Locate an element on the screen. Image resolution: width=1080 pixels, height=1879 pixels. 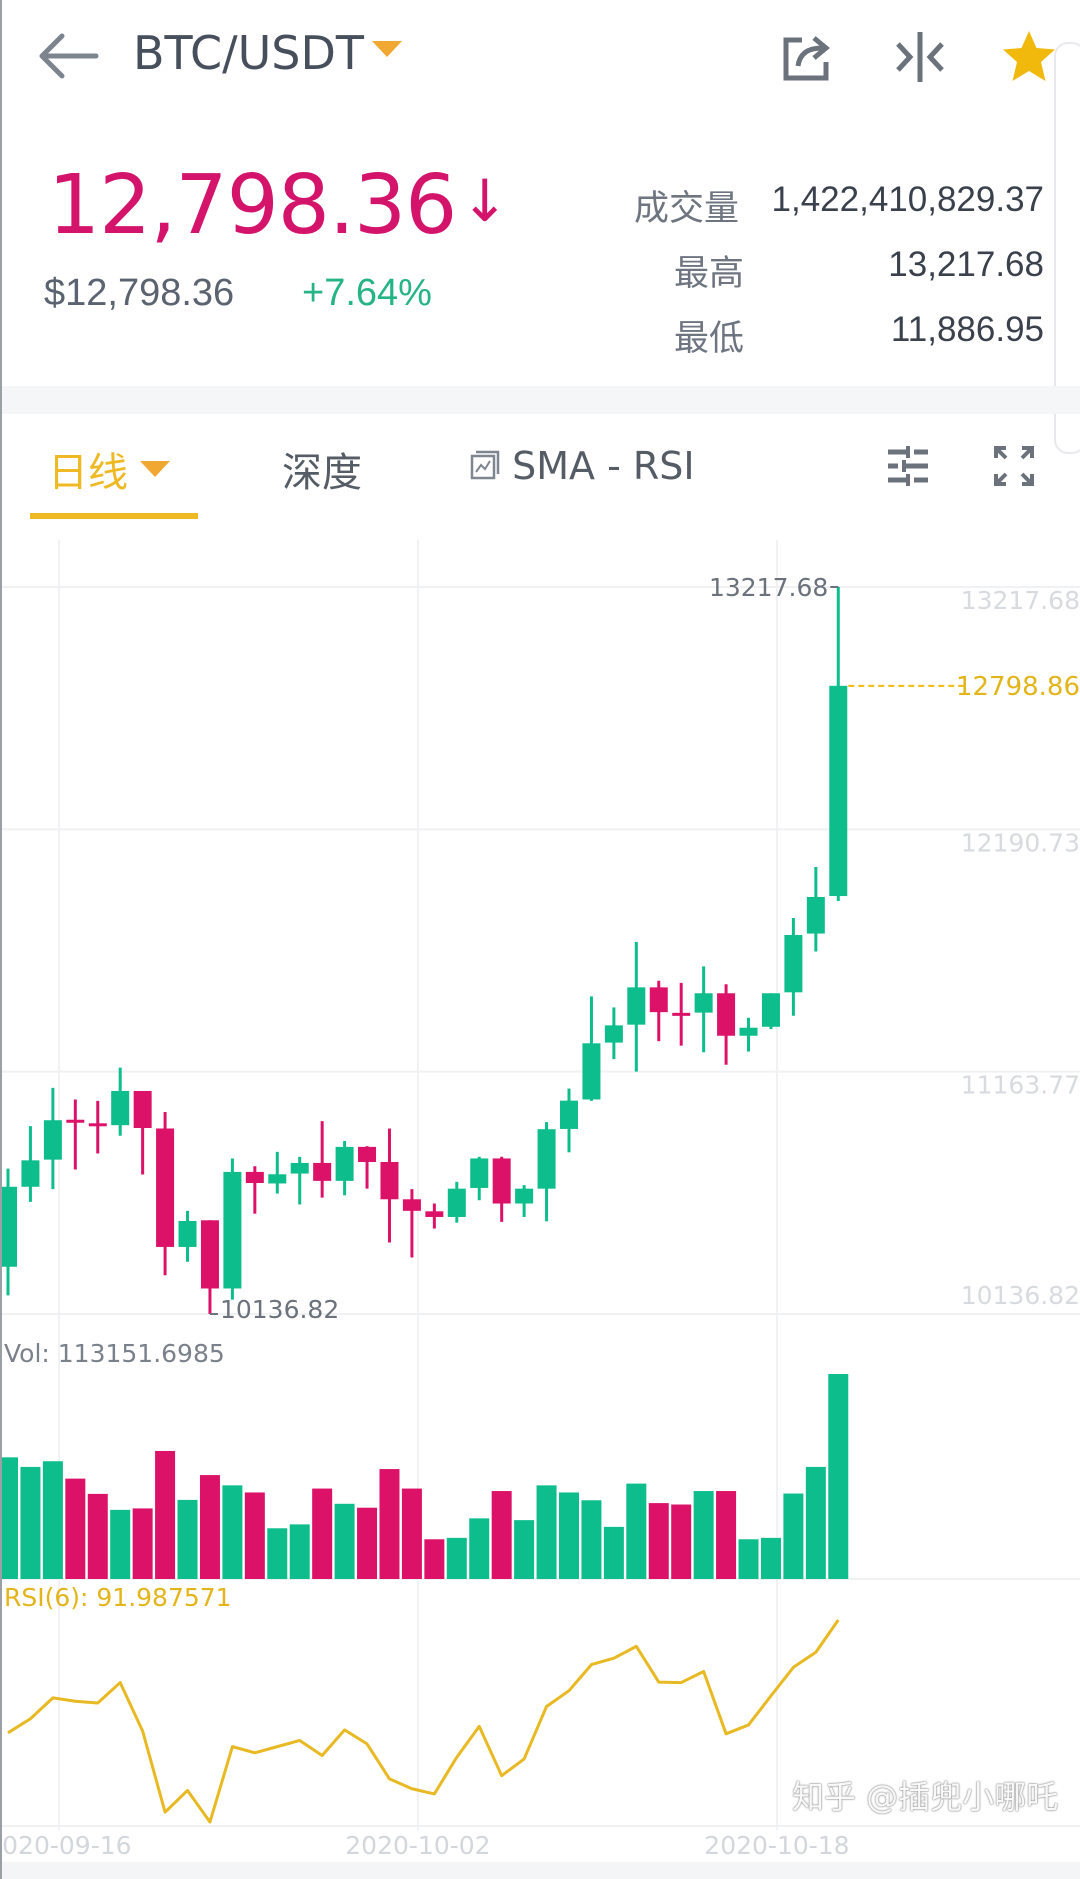
expand-icon is located at coordinates (1014, 466).